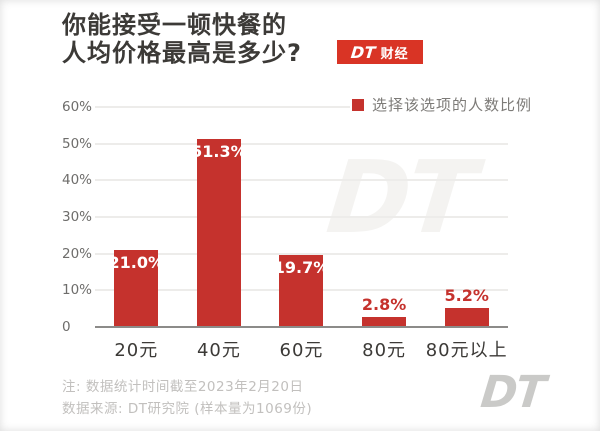 The height and width of the screenshot is (431, 600). What do you see at coordinates (182, 53) in the screenshot?
I see `chart-title-line2: 人均价格最高是多少?` at bounding box center [182, 53].